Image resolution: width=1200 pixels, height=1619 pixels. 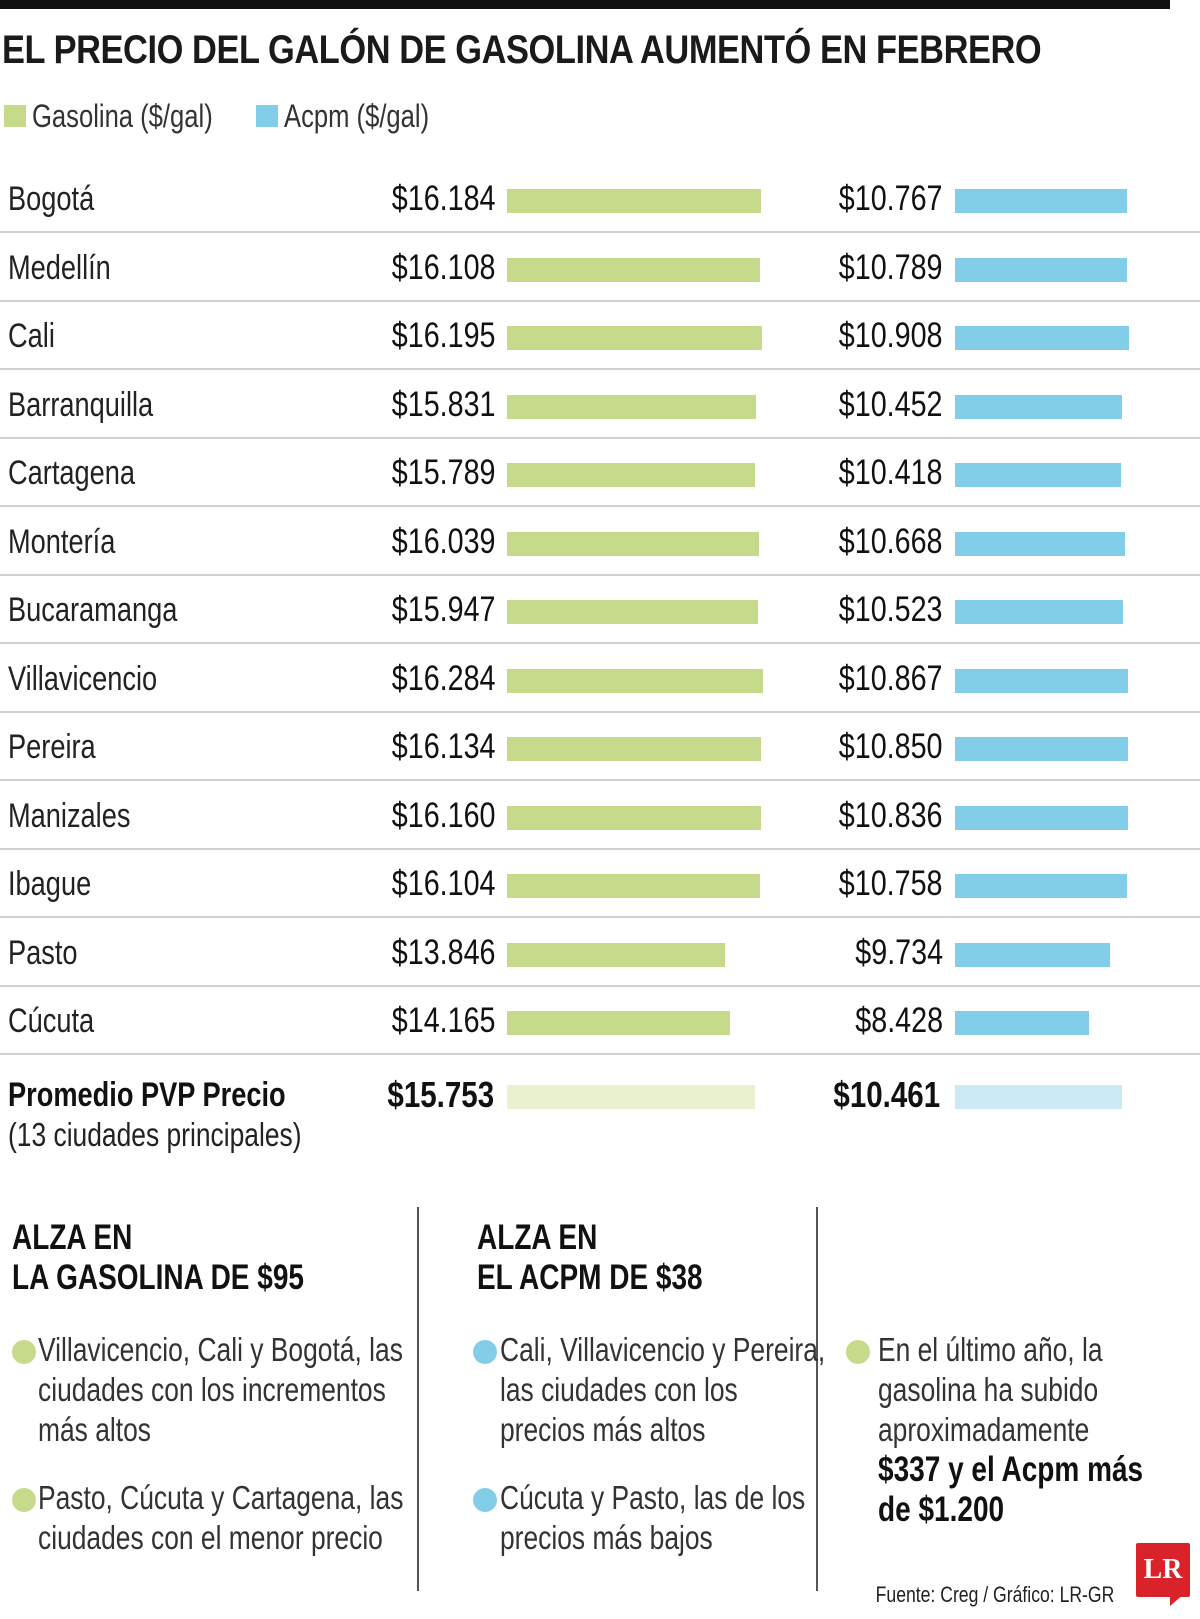 What do you see at coordinates (590, 1277) in the screenshot?
I see `note-heading-line: EL ACPM DE $38` at bounding box center [590, 1277].